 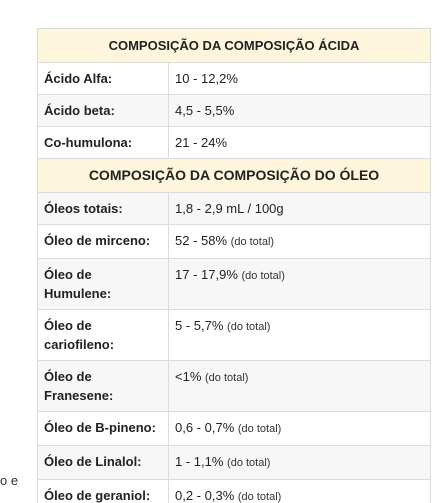 What do you see at coordinates (103, 462) in the screenshot?
I see `row-label: Óleo de Linalol:` at bounding box center [103, 462].